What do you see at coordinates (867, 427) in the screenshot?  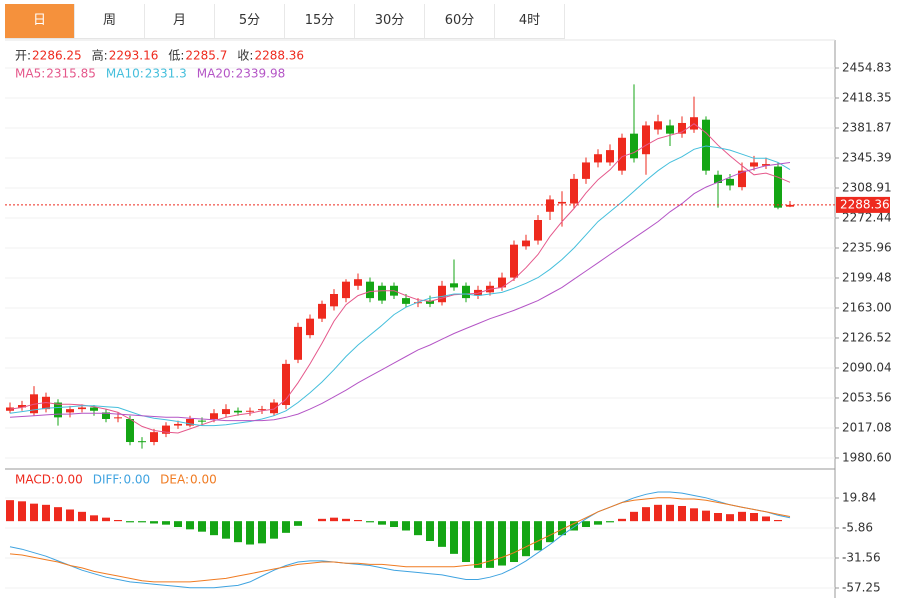 I see `y-tick-label: 2017.08` at bounding box center [867, 427].